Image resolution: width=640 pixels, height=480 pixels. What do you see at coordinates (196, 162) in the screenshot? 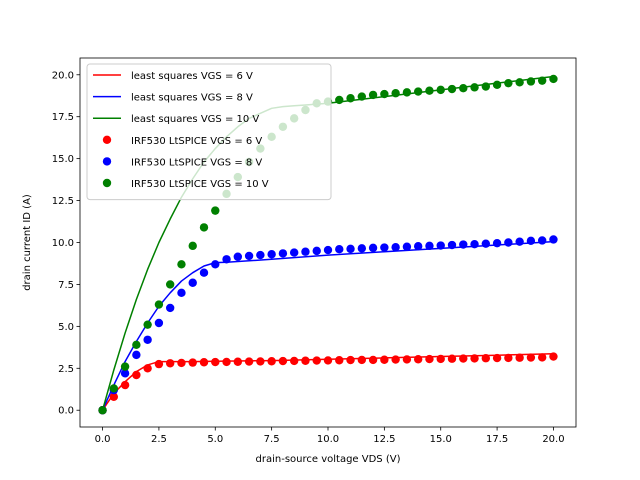
I see `legend-label: IRF530 LtSPICE VGS = 8 V` at bounding box center [196, 162].